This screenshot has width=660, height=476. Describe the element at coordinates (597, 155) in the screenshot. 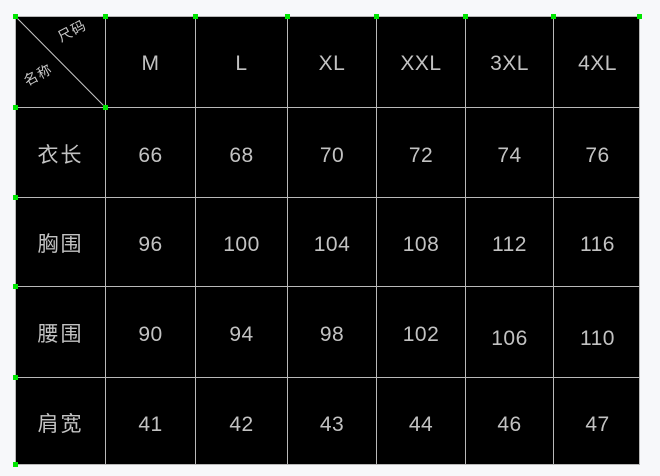

I see `cell-0-5: 76` at that location.